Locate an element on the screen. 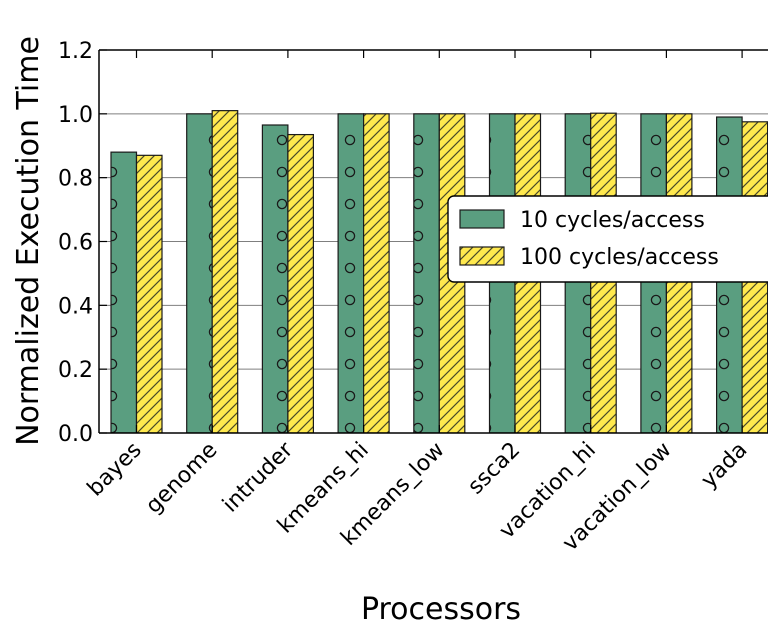  bar-bayes-s1 is located at coordinates (124, 292).